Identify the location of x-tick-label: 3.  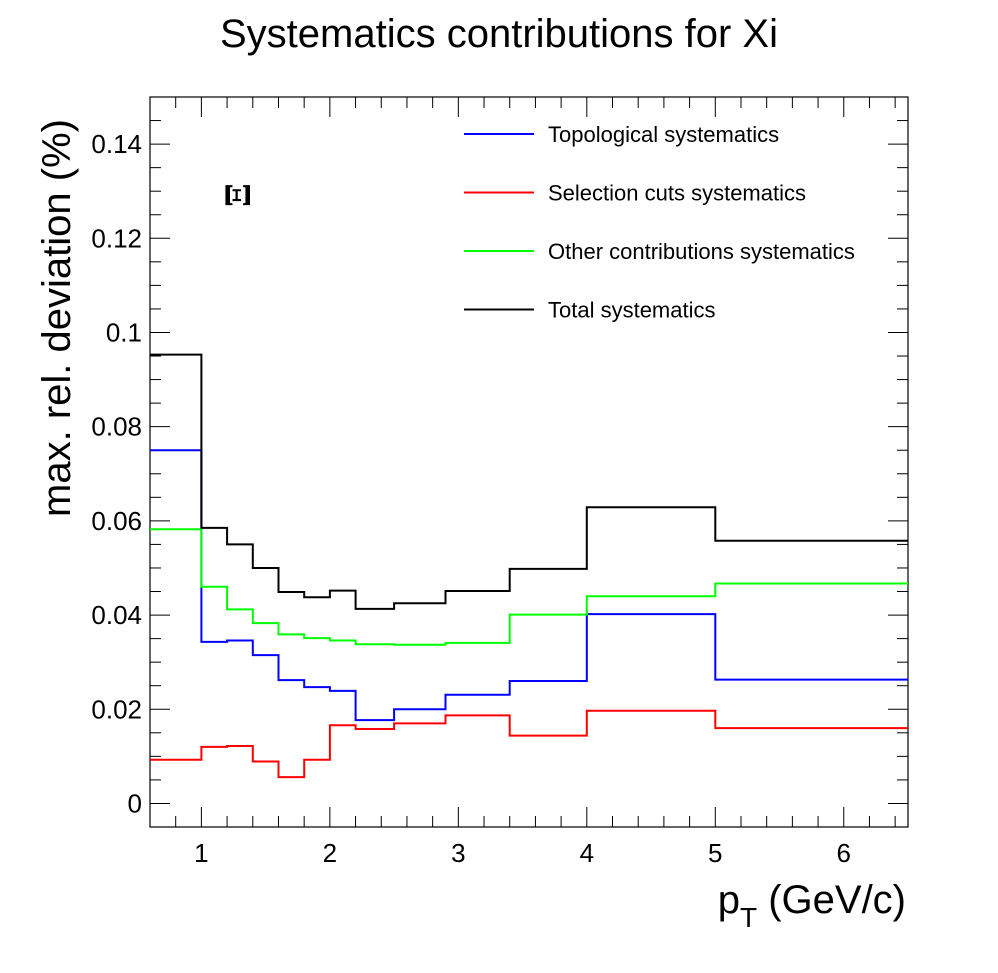
(458, 853).